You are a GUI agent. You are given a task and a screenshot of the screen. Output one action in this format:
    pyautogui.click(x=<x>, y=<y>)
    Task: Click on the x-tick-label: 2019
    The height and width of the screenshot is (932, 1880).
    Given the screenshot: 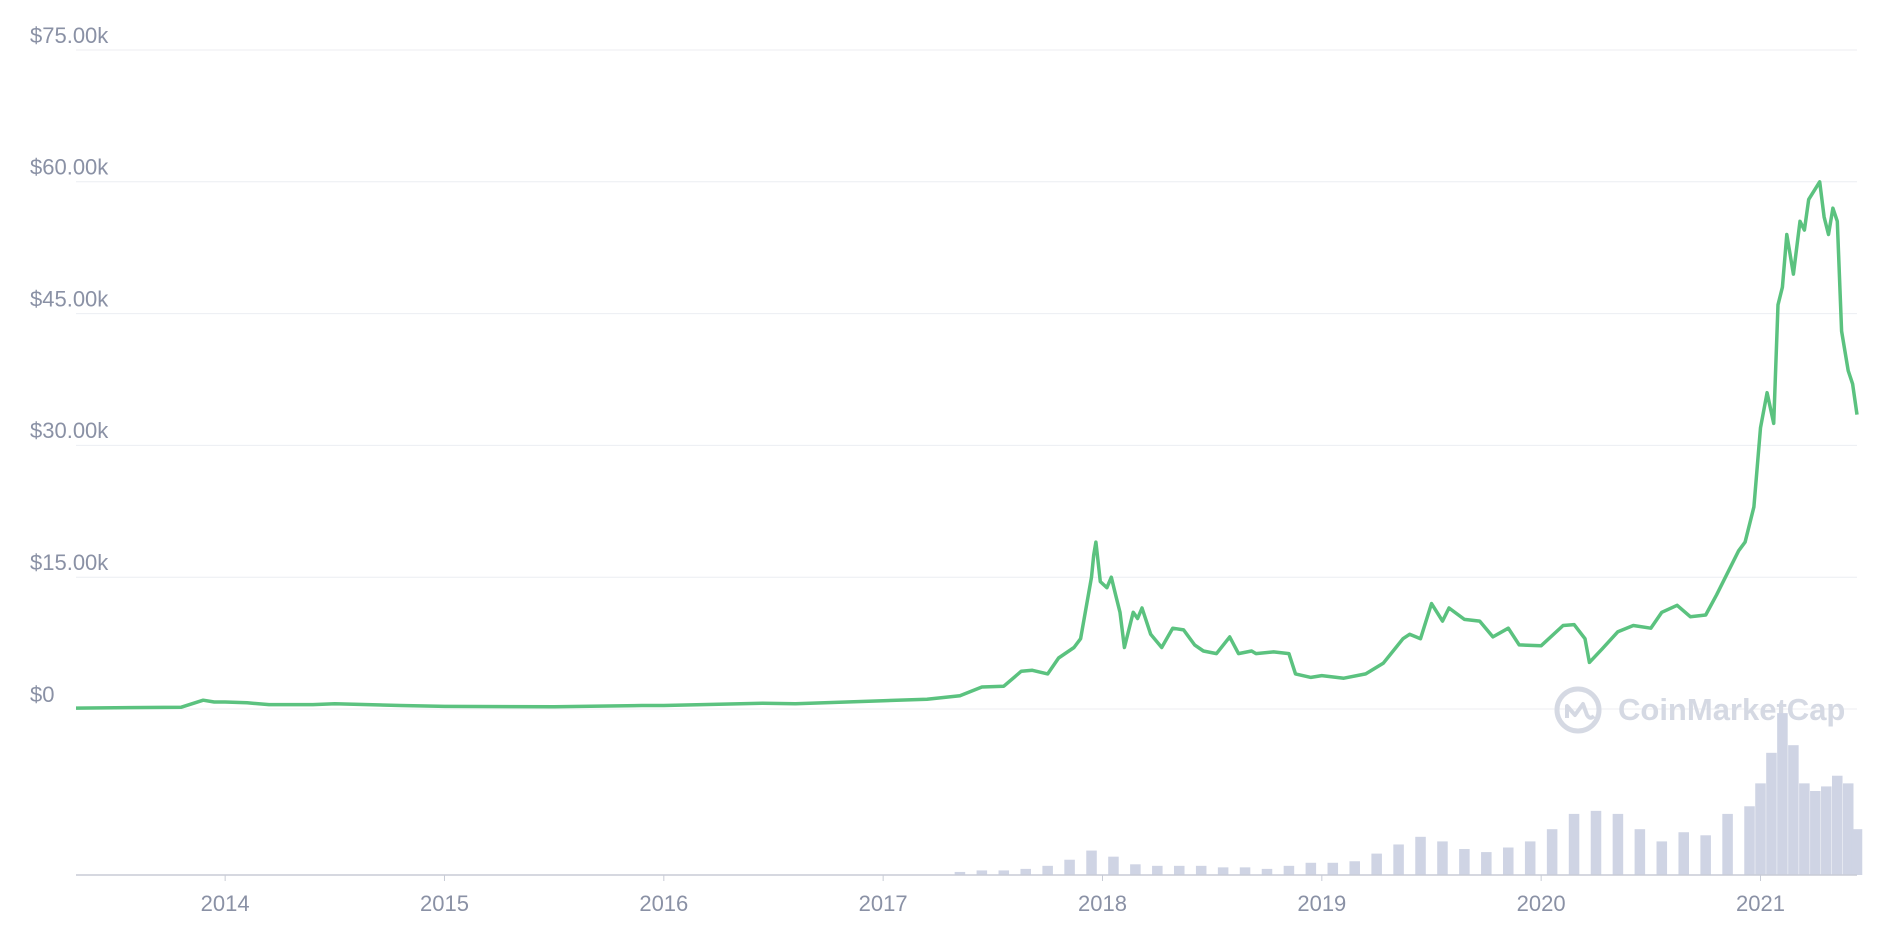 What is the action you would take?
    pyautogui.click(x=1321, y=903)
    